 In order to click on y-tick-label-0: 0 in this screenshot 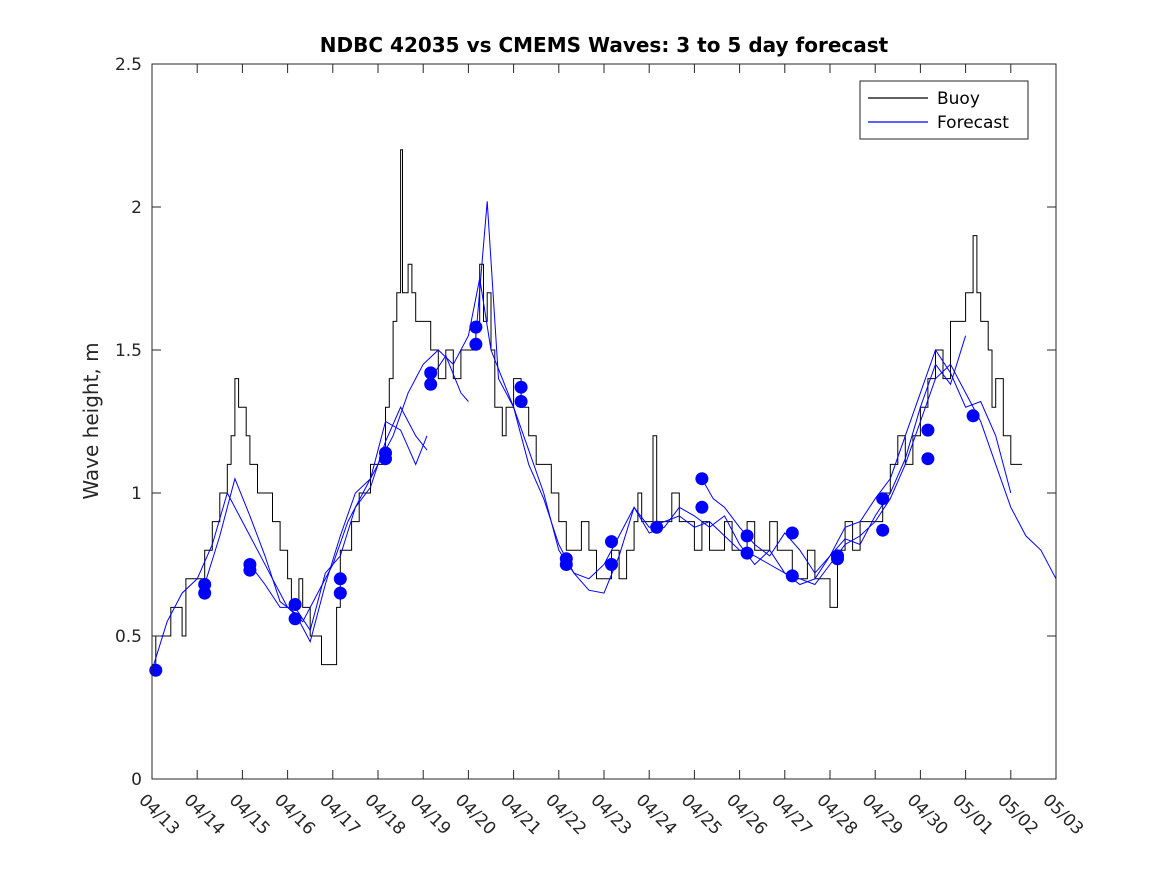, I will do `click(136, 780)`.